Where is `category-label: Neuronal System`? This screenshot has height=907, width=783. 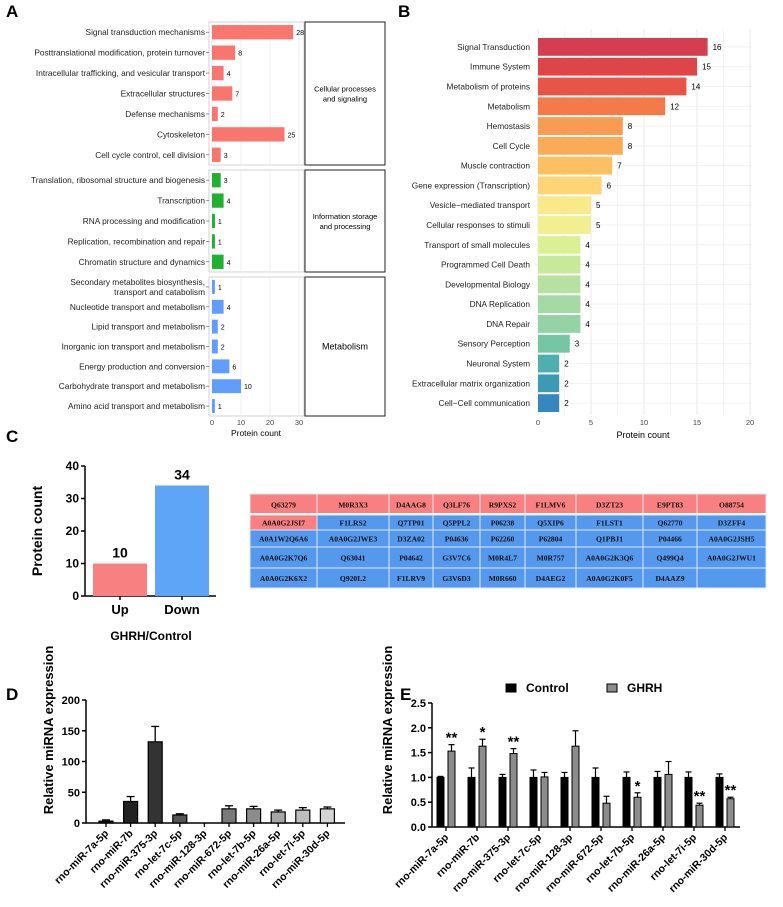 category-label: Neuronal System is located at coordinates (498, 364).